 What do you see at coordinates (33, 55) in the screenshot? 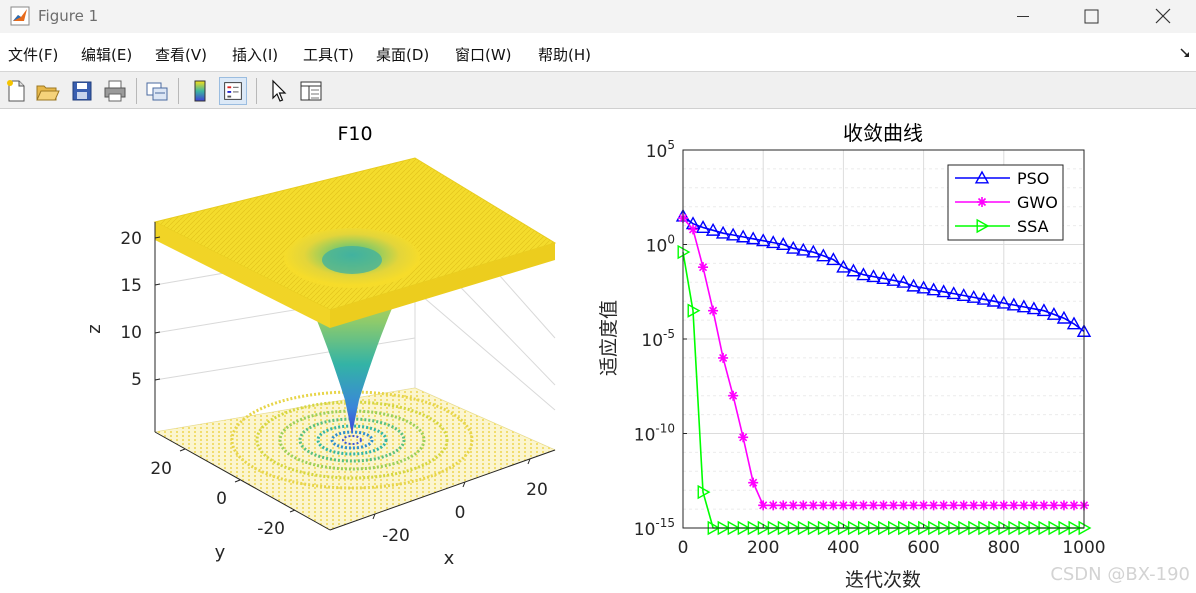
I see `menu-file: 文件(F)` at bounding box center [33, 55].